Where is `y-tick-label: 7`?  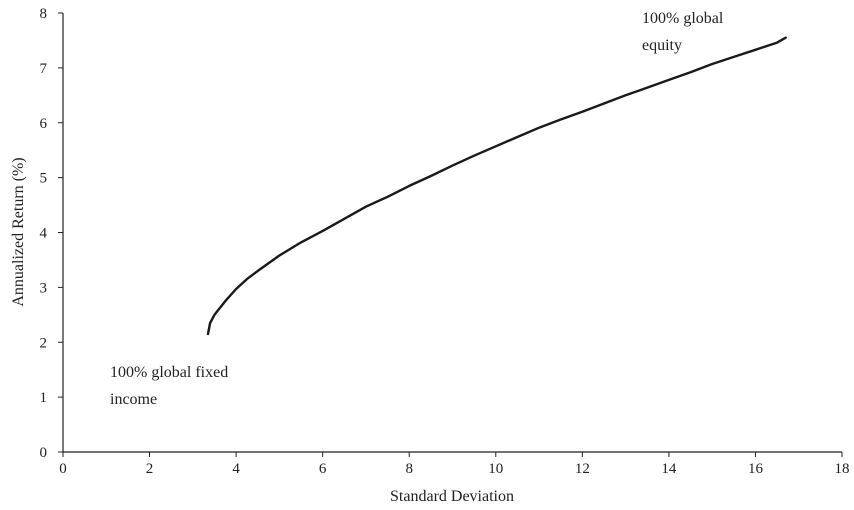
y-tick-label: 7 is located at coordinates (44, 69).